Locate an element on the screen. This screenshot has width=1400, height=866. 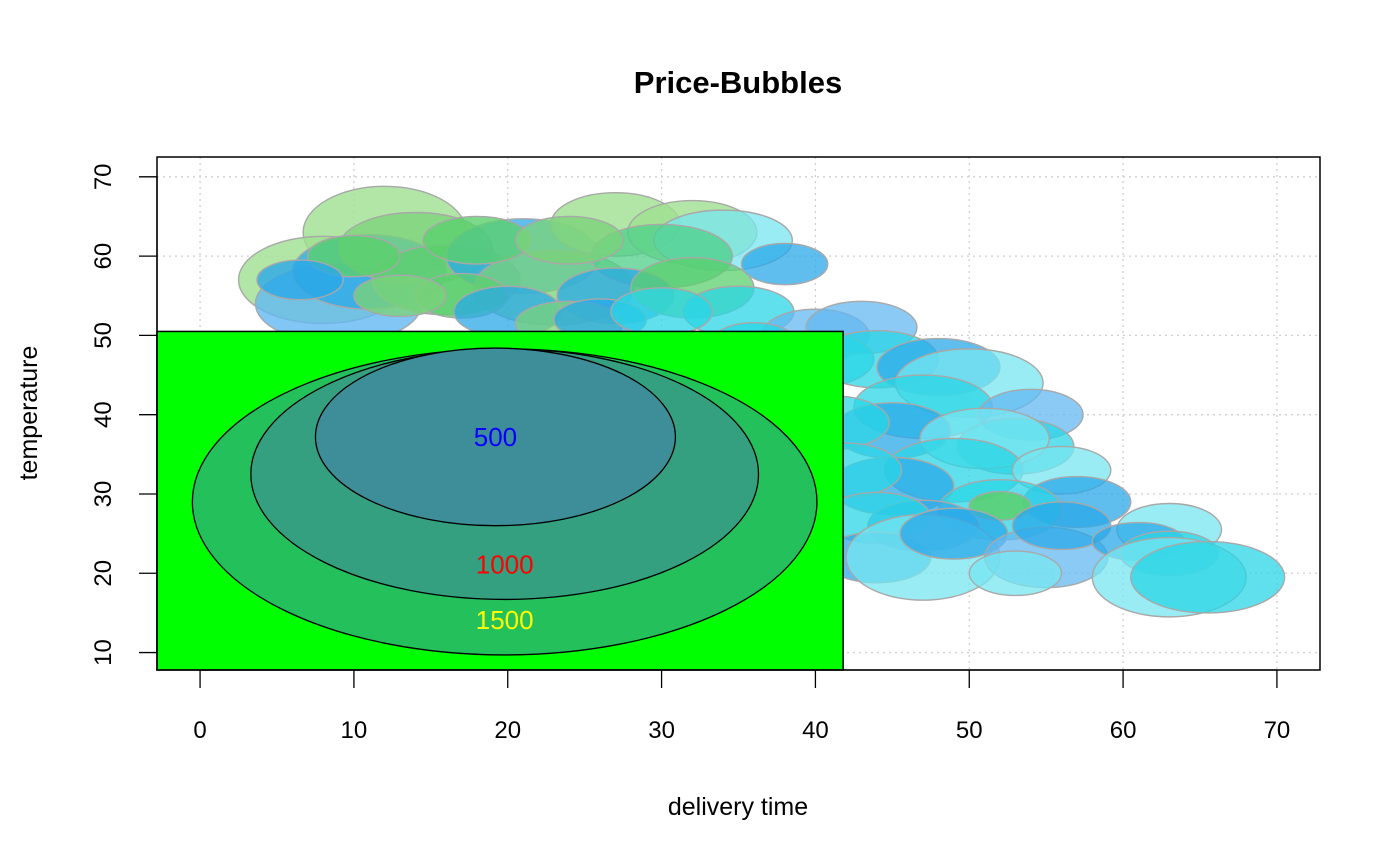
y-tick-label: 70 is located at coordinates (103, 176).